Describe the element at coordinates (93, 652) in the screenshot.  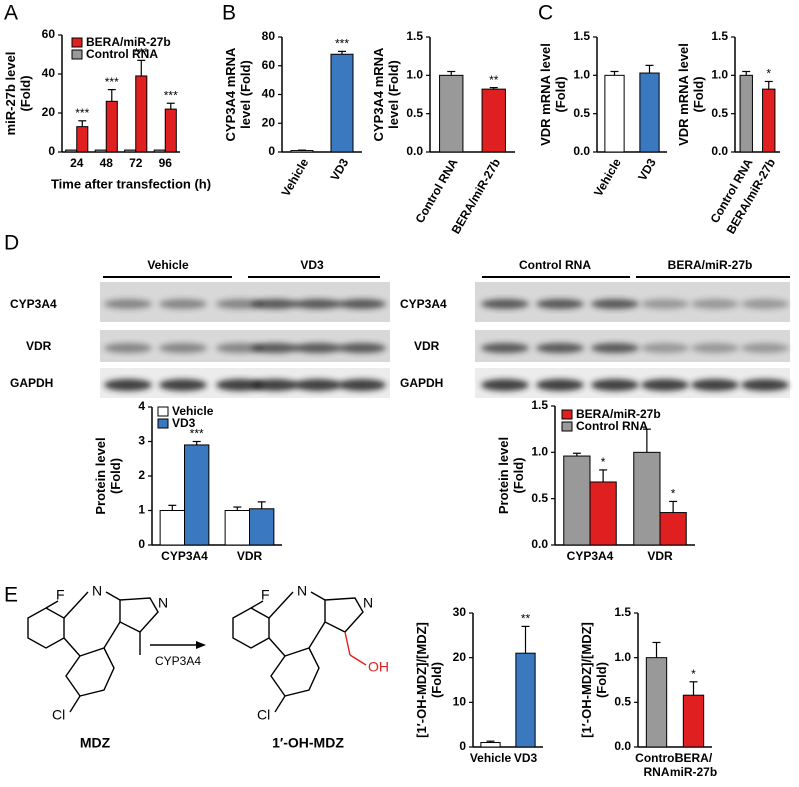
I see `molecule` at that location.